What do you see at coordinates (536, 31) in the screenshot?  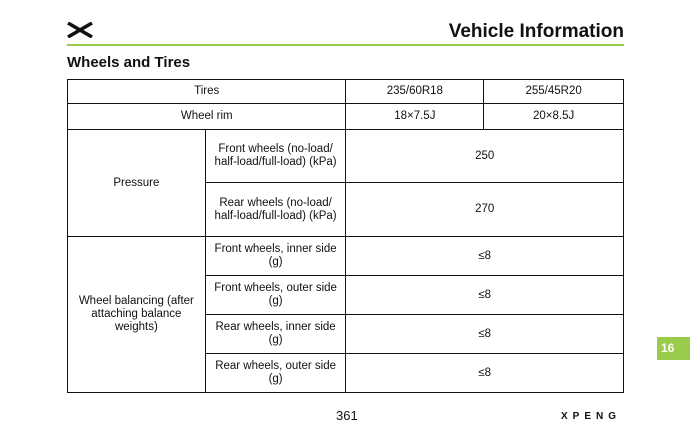 I see `page-header-title: Vehicle Information` at bounding box center [536, 31].